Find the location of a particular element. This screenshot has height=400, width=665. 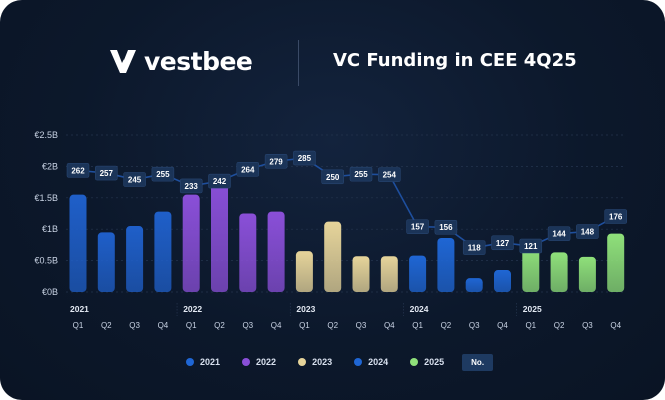

count-data-label: 262 is located at coordinates (78, 170).